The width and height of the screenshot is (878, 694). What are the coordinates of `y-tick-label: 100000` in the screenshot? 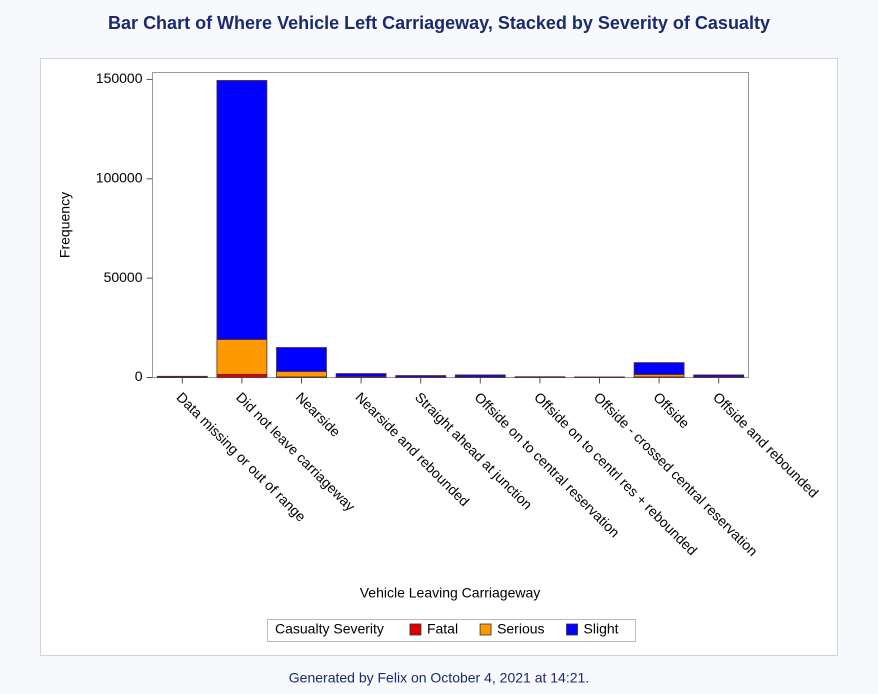 It's located at (119, 178).